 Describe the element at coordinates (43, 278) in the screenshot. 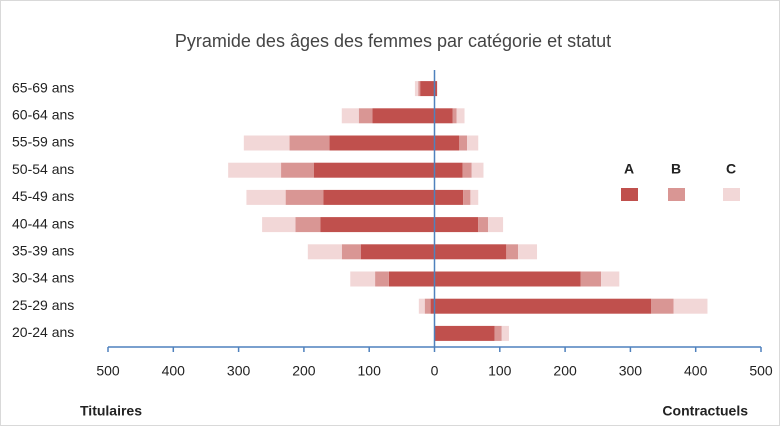

I see `y-tick-label: 30-34 ans` at that location.